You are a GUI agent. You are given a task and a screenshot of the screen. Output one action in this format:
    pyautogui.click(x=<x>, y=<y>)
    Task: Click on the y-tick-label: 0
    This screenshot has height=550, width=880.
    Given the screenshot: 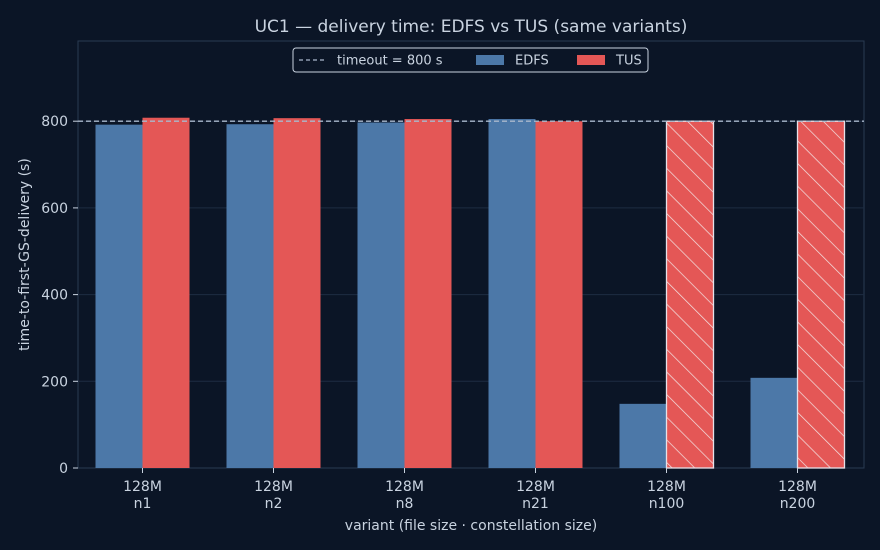 What is the action you would take?
    pyautogui.click(x=63, y=469)
    